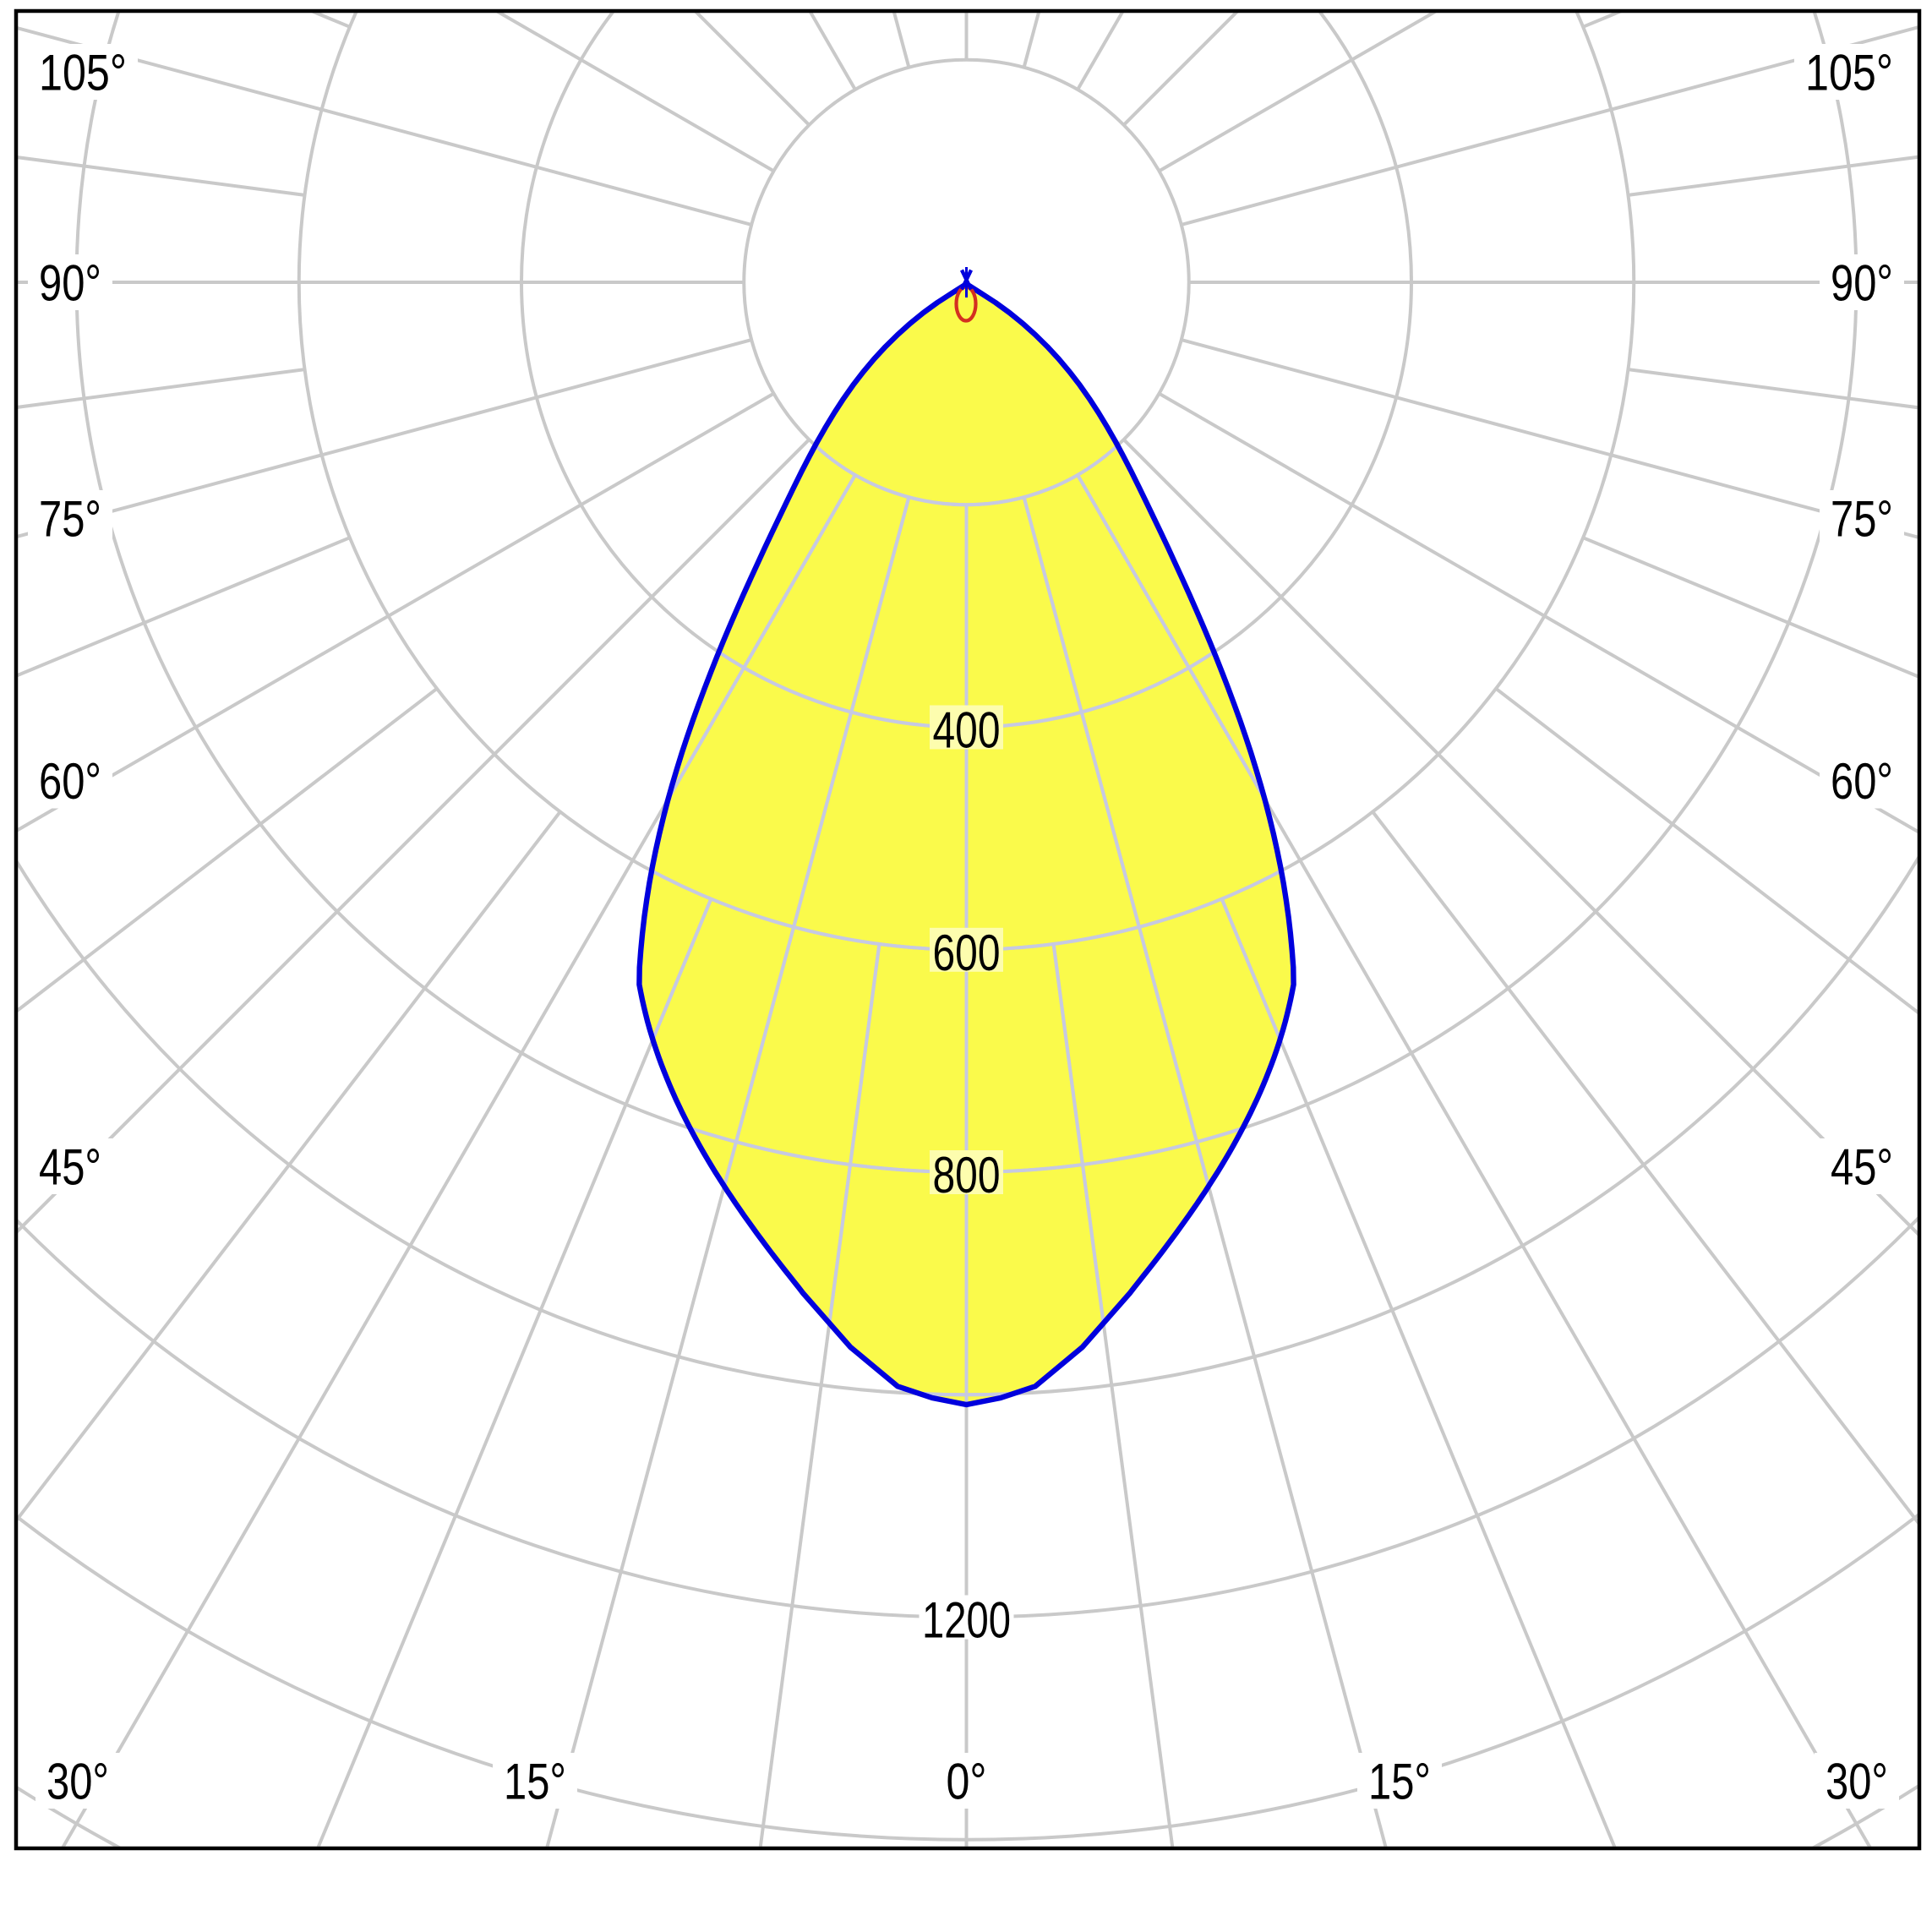  Describe the element at coordinates (967, 730) in the screenshot. I see `svg-text: 400` at that location.